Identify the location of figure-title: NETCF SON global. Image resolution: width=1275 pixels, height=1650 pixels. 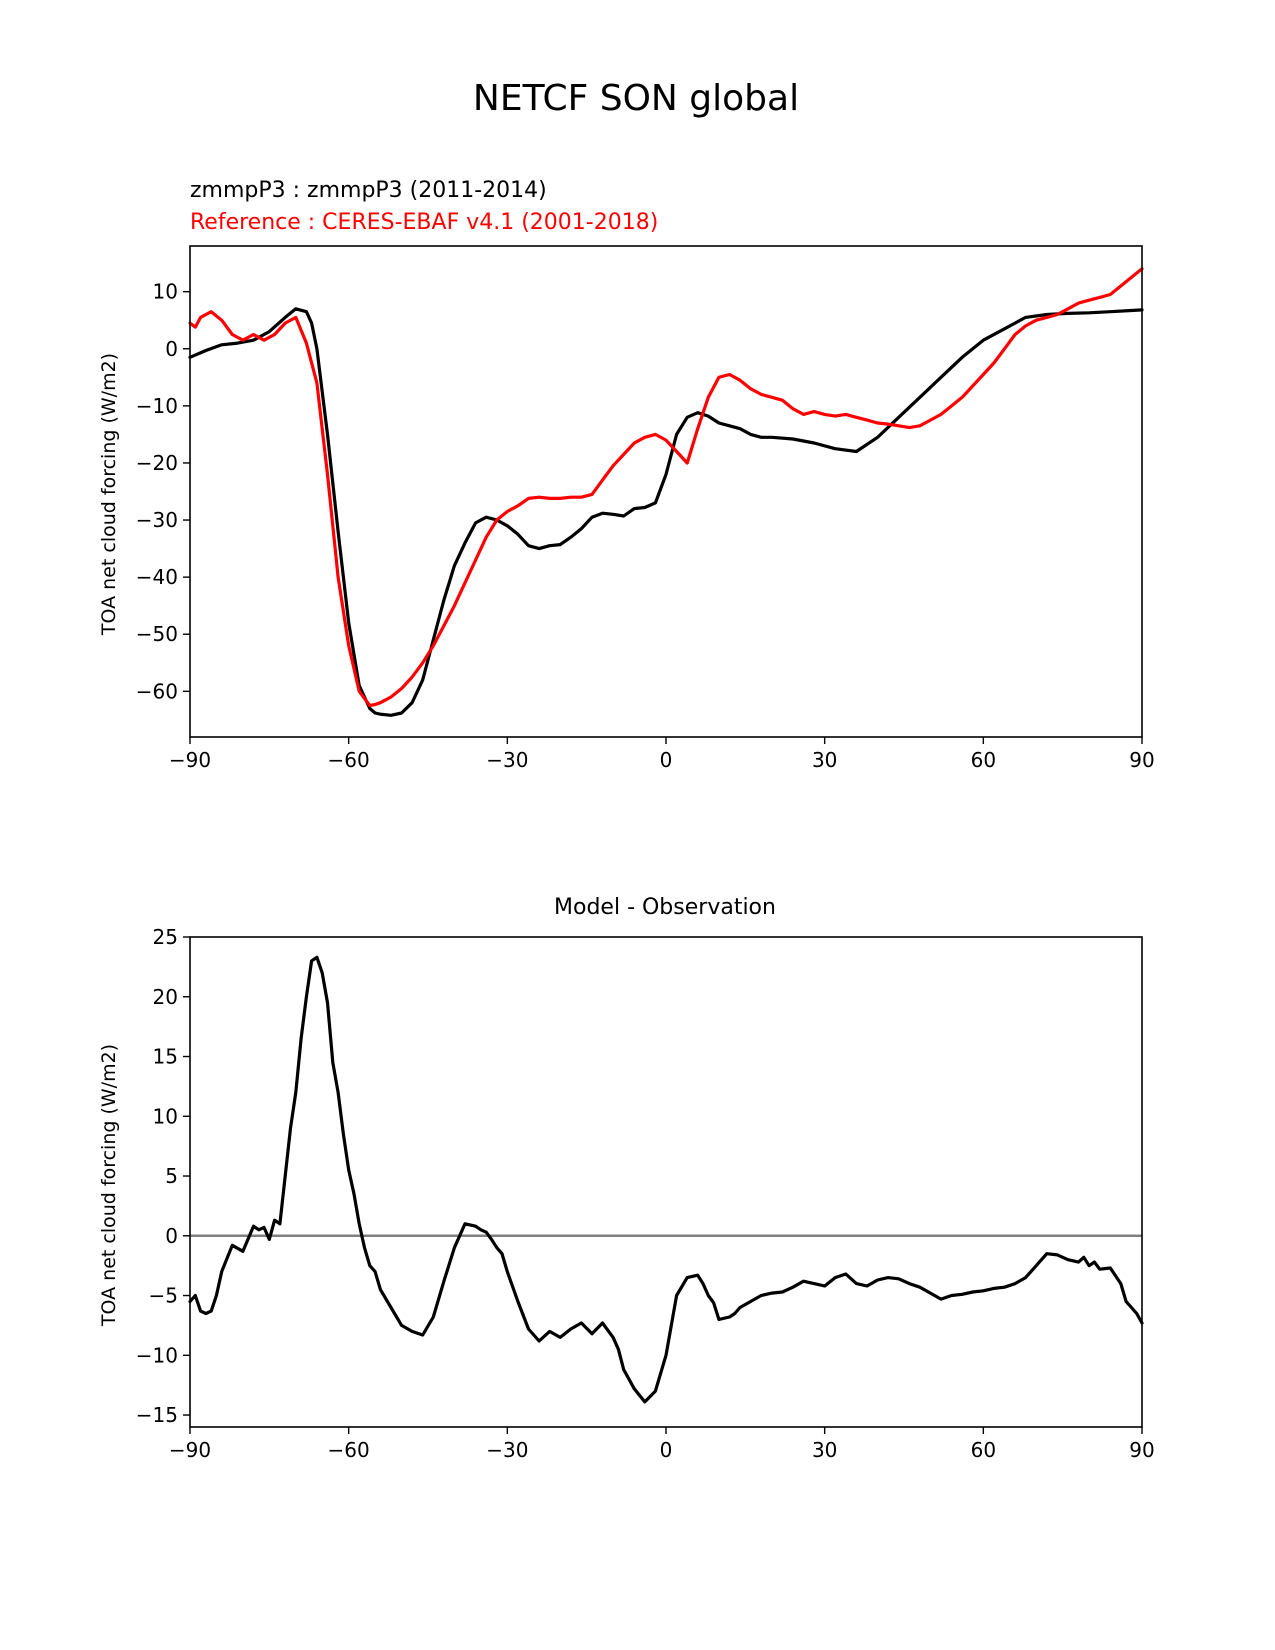
(636, 98).